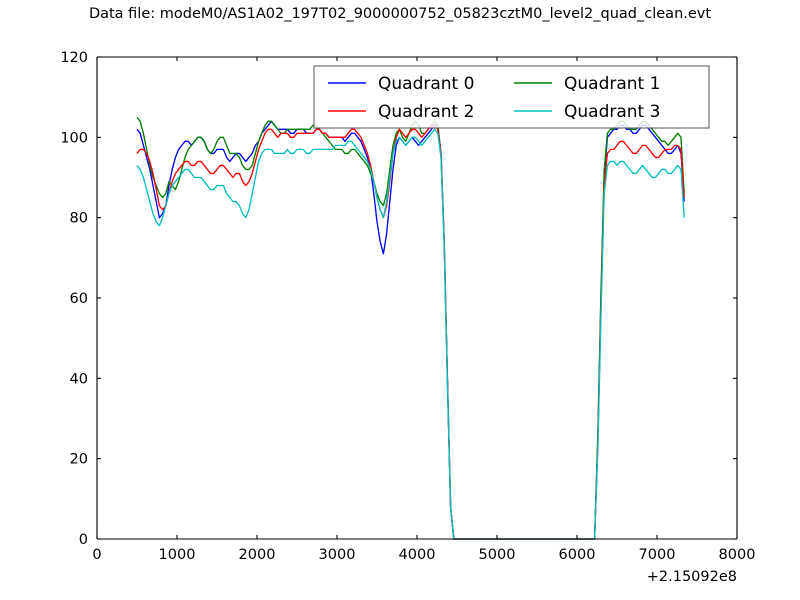  What do you see at coordinates (79, 219) in the screenshot?
I see `y-tick-label: 80` at bounding box center [79, 219].